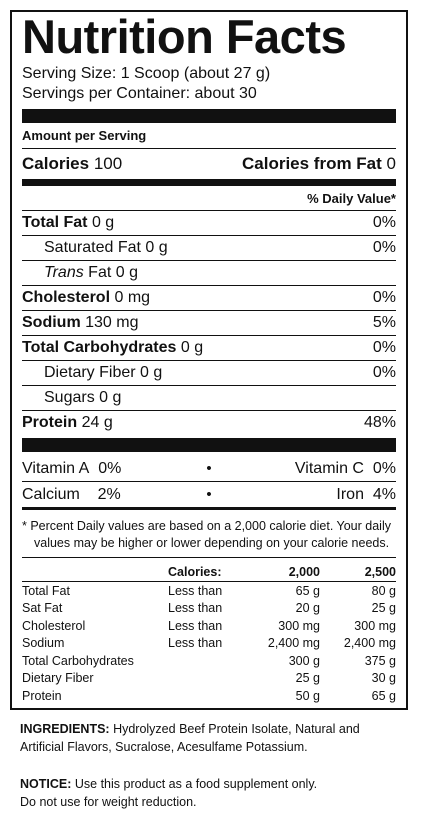 This screenshot has height=818, width=422. What do you see at coordinates (184, 36) in the screenshot?
I see `panel-title: Nutrition Facts` at bounding box center [184, 36].